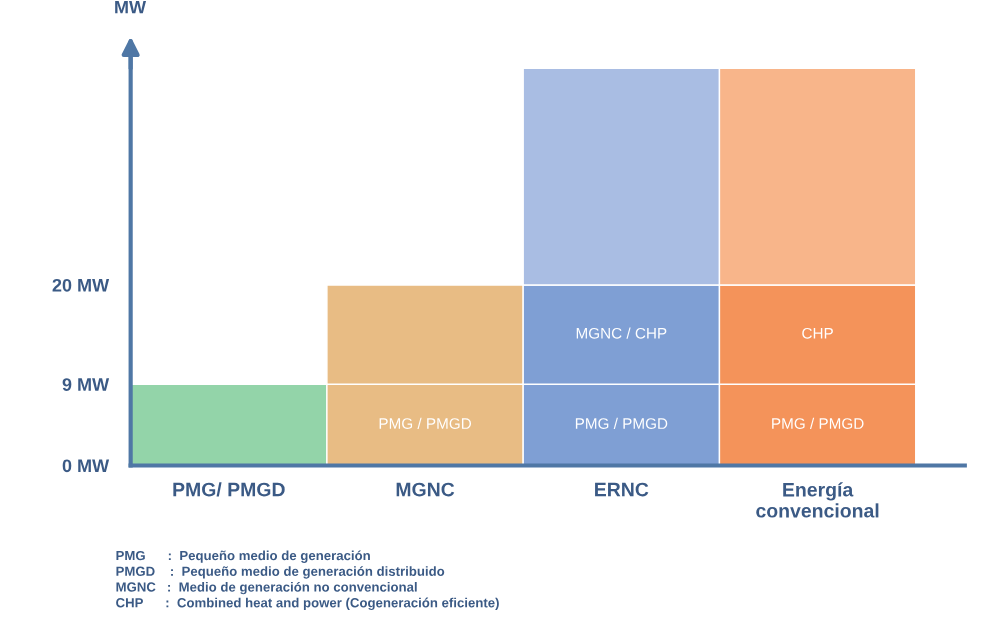 The height and width of the screenshot is (629, 1005). What do you see at coordinates (243, 556) in the screenshot?
I see `text: PMG : Pequeño medio de generación` at bounding box center [243, 556].